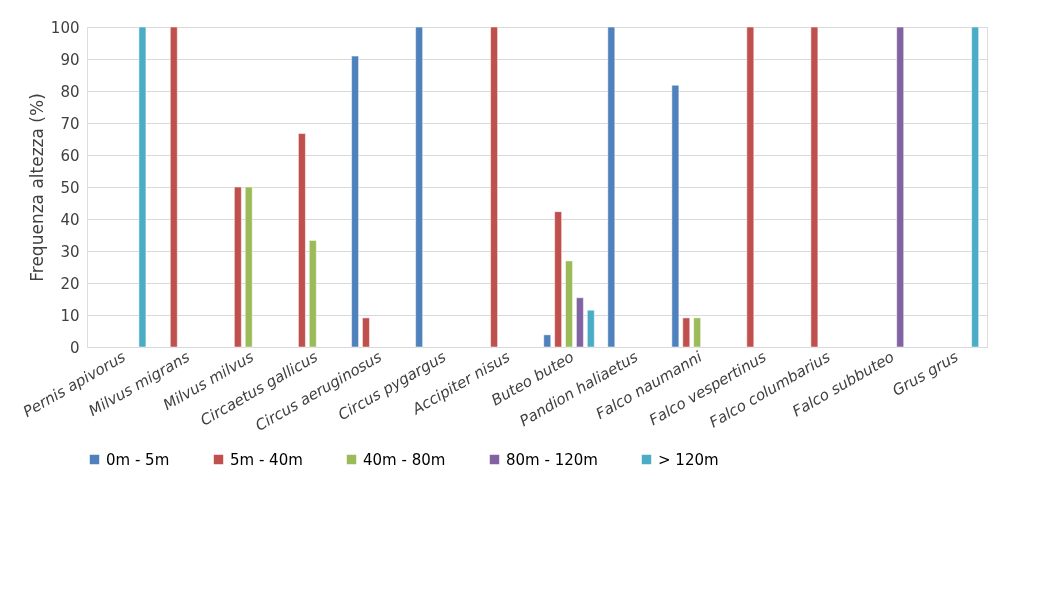 The image size is (1059, 595). What do you see at coordinates (70, 219) in the screenshot?
I see `y-tick-label: 40` at bounding box center [70, 219].